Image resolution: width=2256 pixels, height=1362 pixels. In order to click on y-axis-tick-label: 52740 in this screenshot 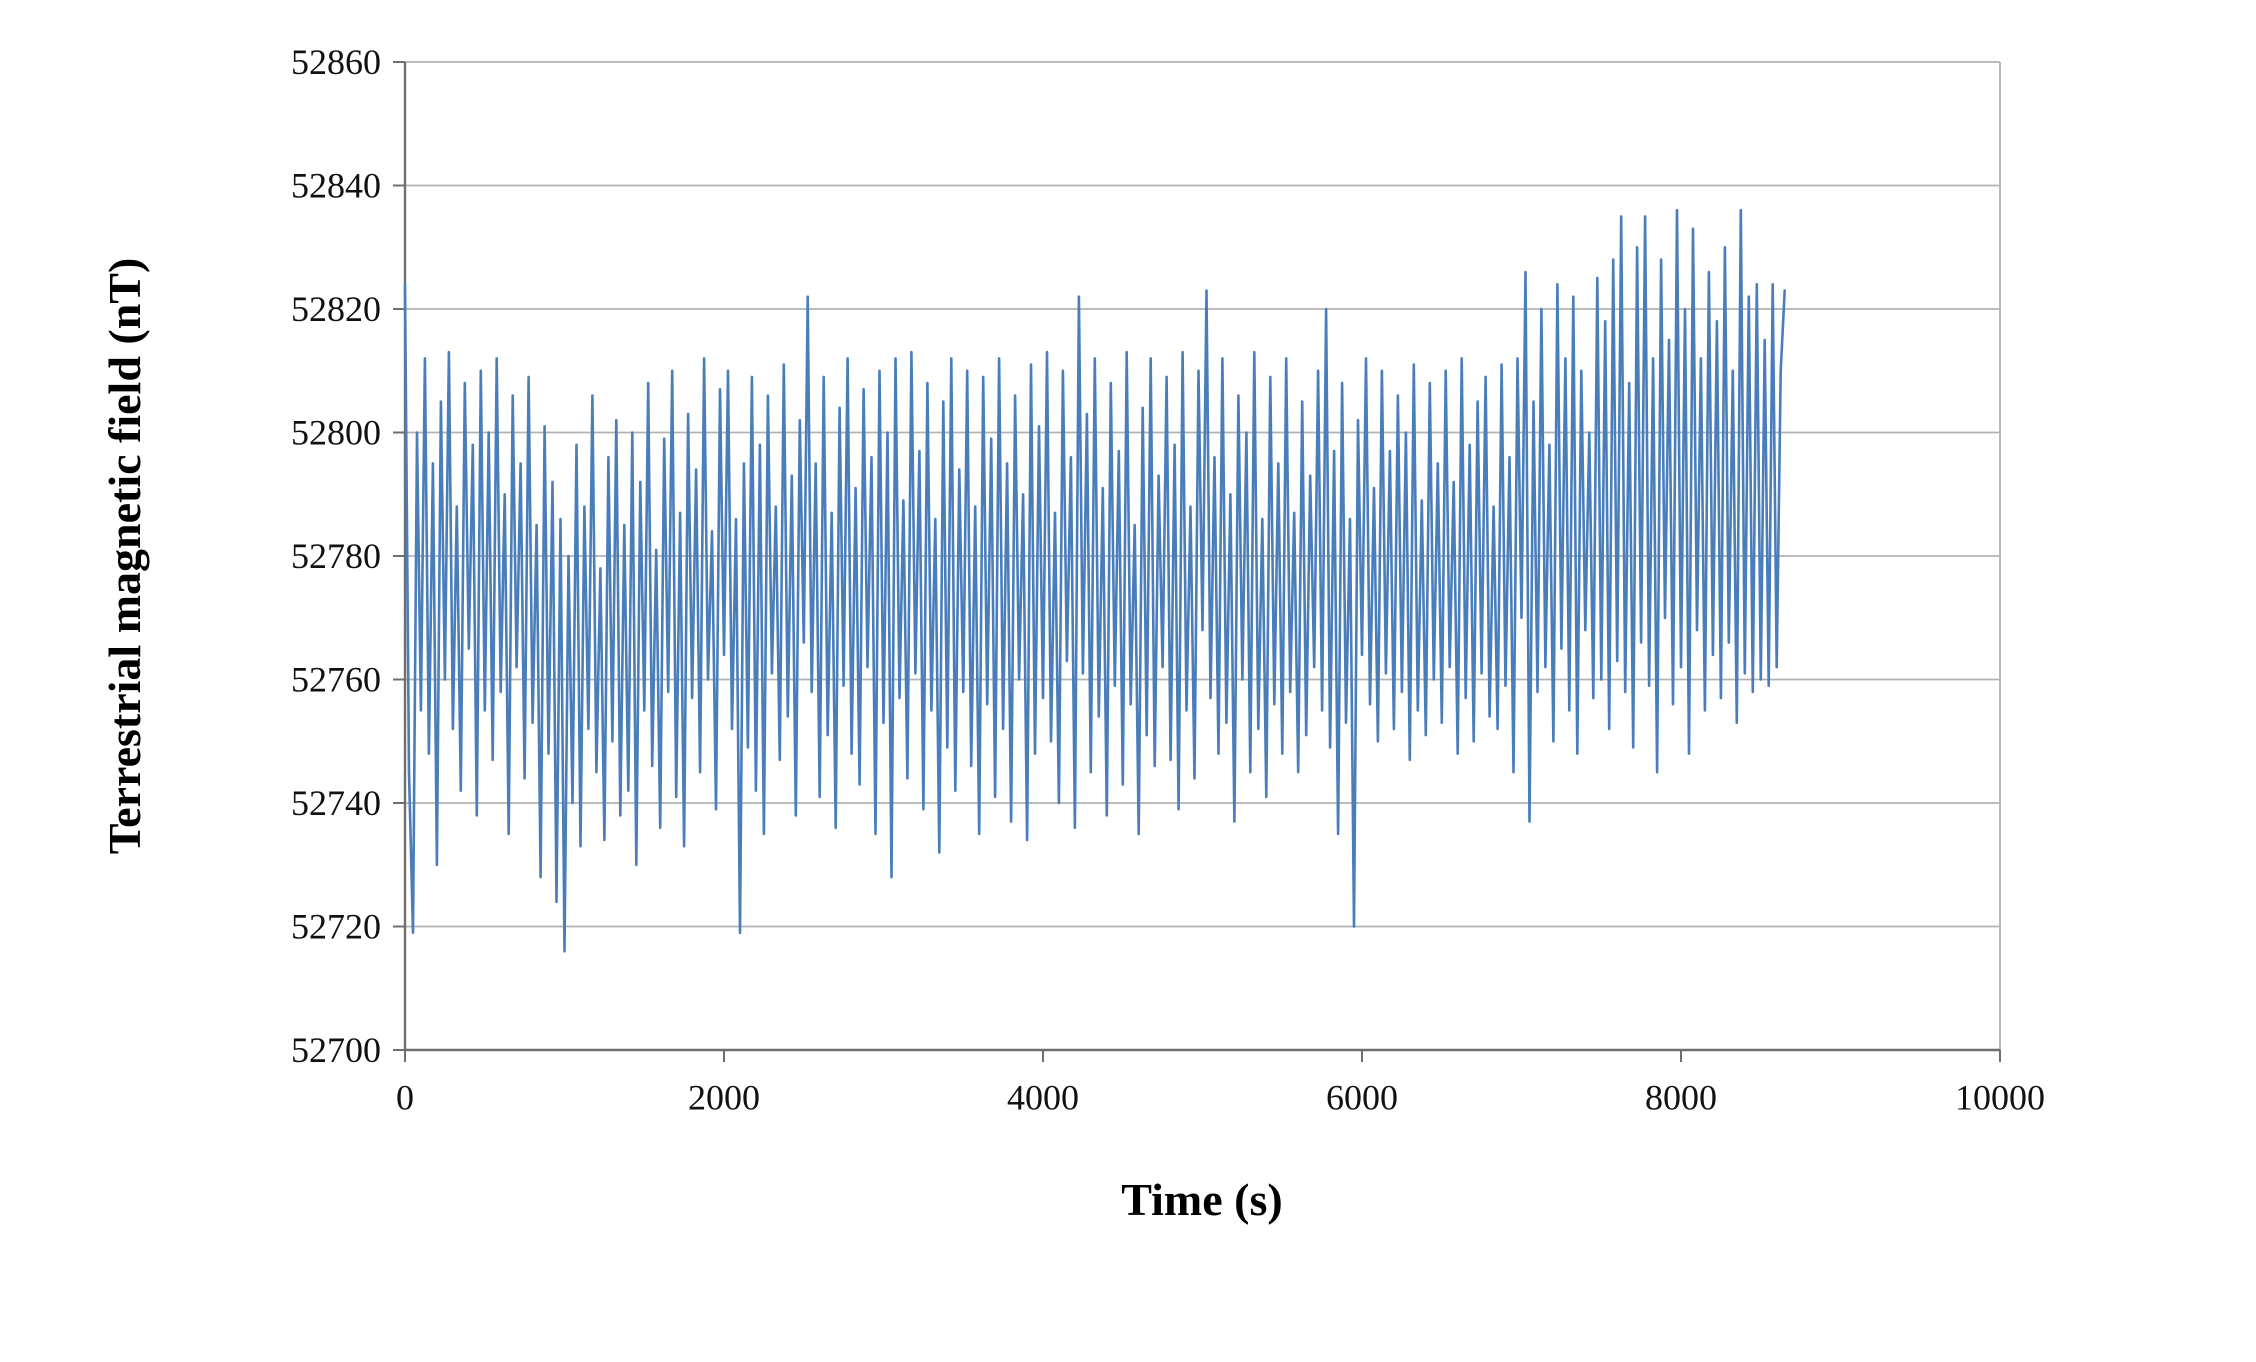, I will do `click(336, 803)`.